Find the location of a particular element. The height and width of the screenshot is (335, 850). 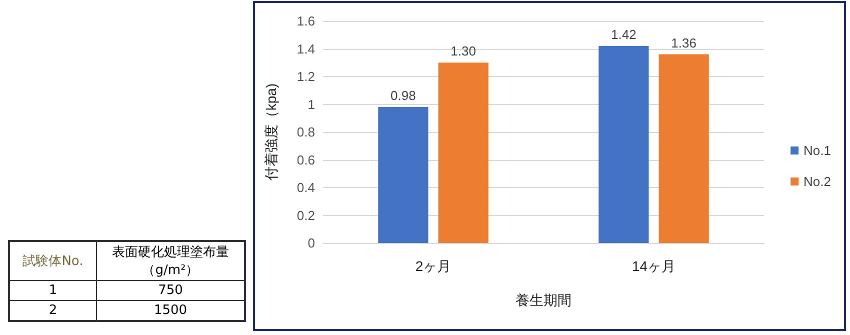

x-tick-label: 14ヶ月 is located at coordinates (654, 266).